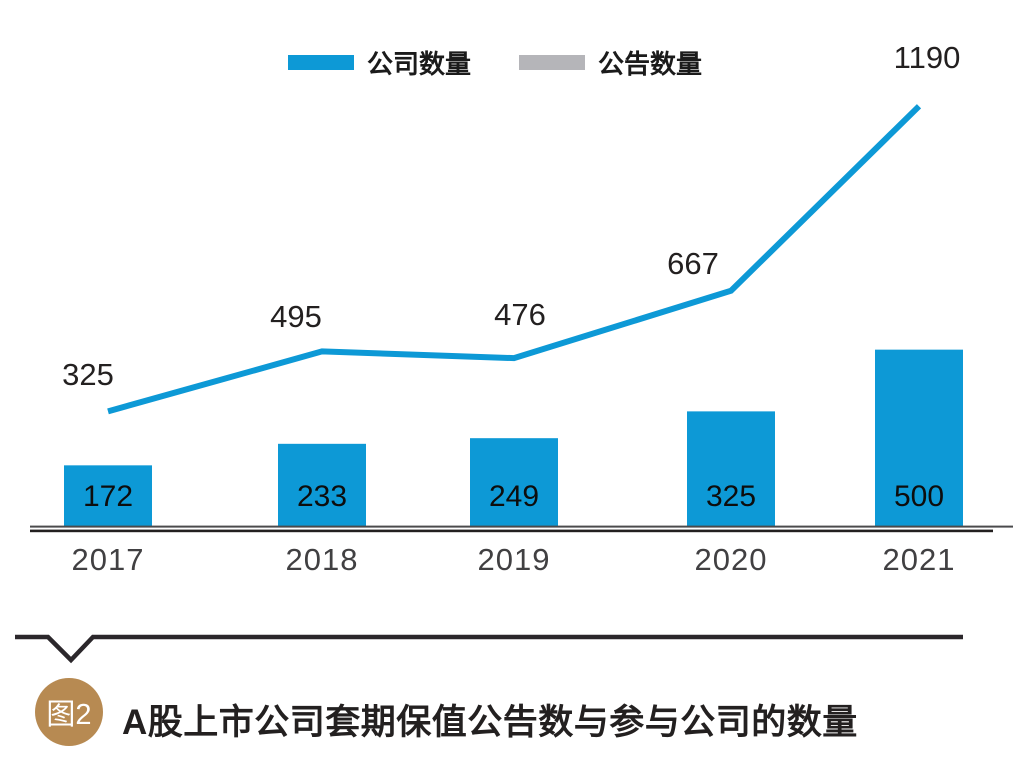 The height and width of the screenshot is (766, 1026). I want to click on x-axis, so click(521, 529).